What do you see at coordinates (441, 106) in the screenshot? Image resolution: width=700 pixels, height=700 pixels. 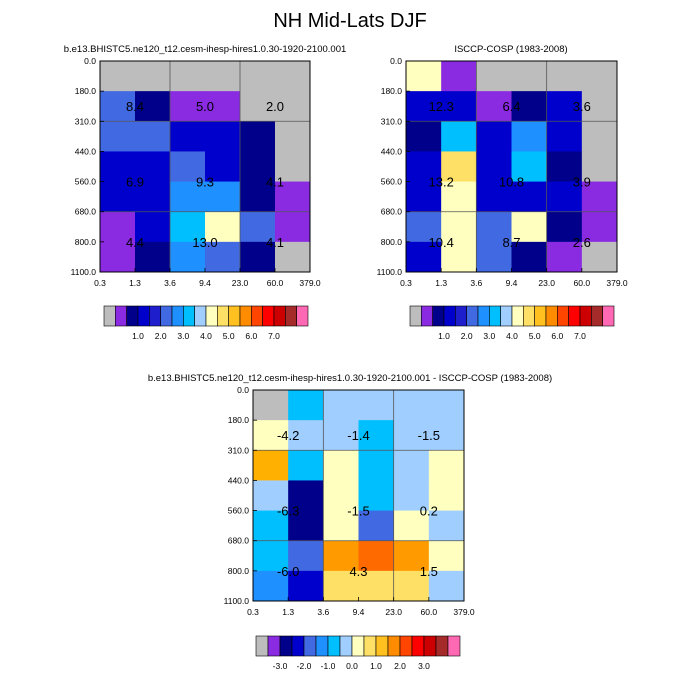 I see `cell-value-label: 12.3` at bounding box center [441, 106].